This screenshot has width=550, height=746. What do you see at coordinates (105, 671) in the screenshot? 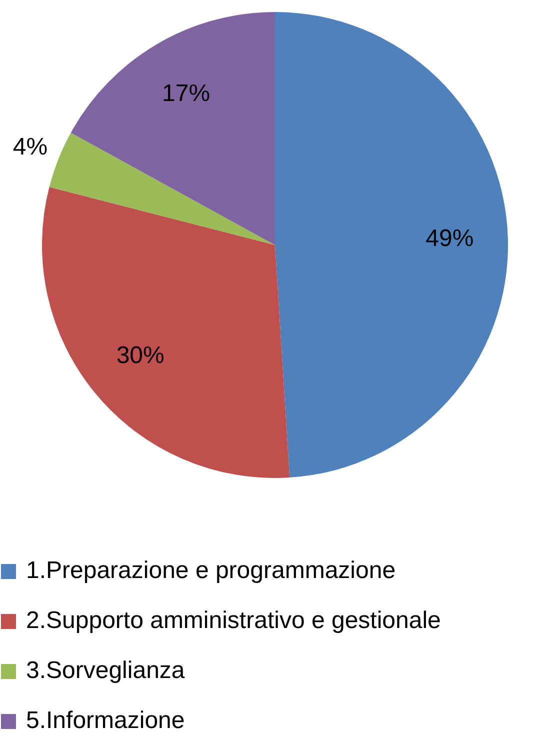
I see `legend-label: 3.Sorveglianza` at bounding box center [105, 671].